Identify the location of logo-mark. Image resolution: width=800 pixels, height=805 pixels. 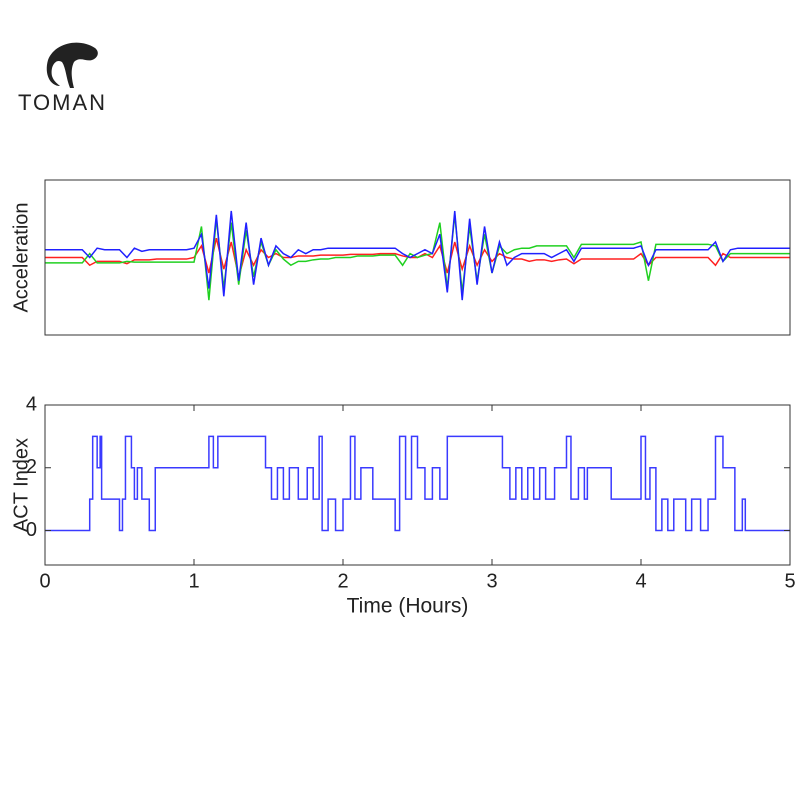
(72, 65).